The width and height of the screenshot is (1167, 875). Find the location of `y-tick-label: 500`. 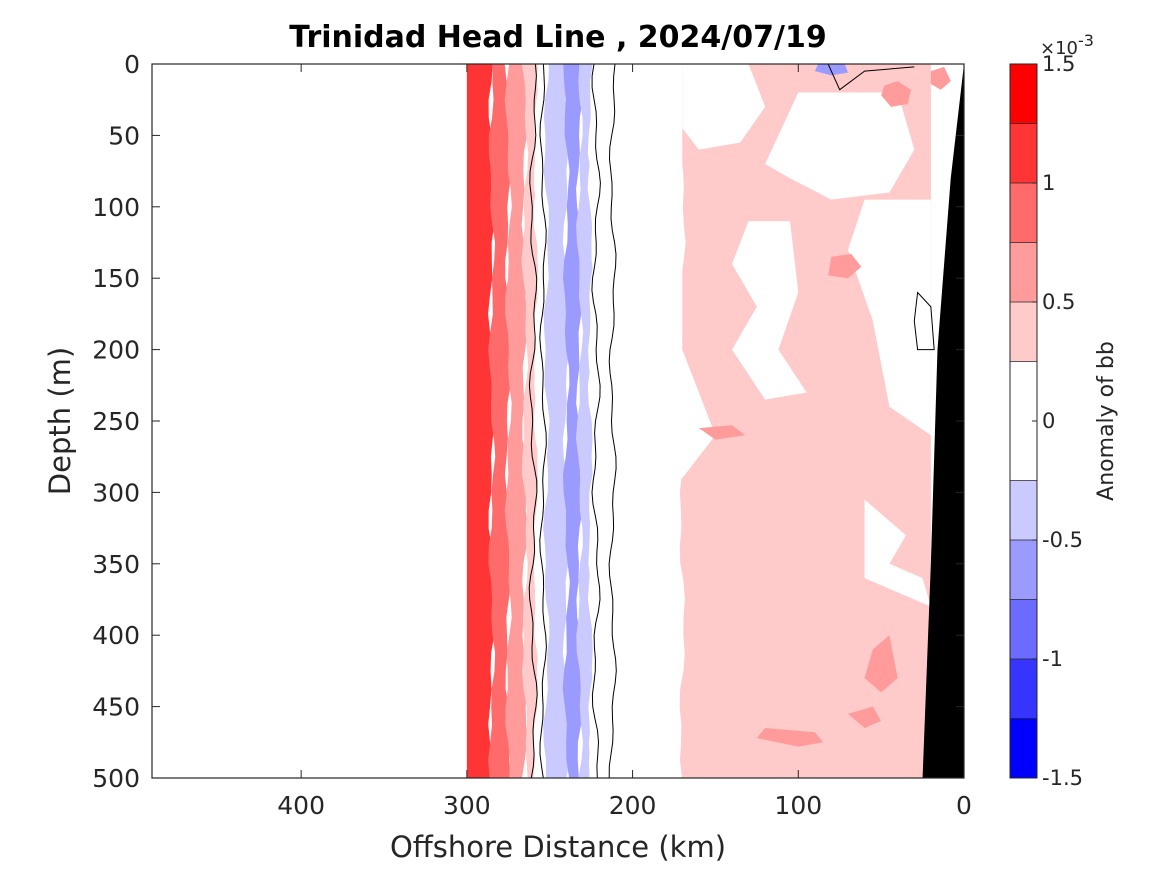

y-tick-label: 500 is located at coordinates (116, 778).